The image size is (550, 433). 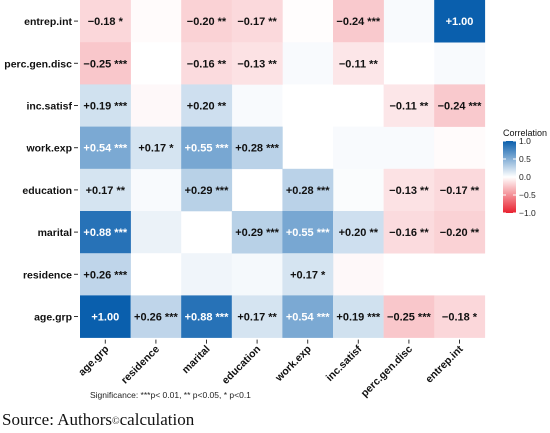 What do you see at coordinates (460, 233) in the screenshot?
I see `cell-label: −0.20 **` at bounding box center [460, 233].